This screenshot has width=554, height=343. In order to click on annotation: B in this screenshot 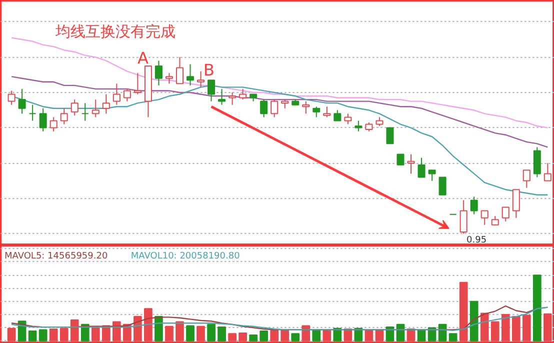, I will do `click(209, 70)`.